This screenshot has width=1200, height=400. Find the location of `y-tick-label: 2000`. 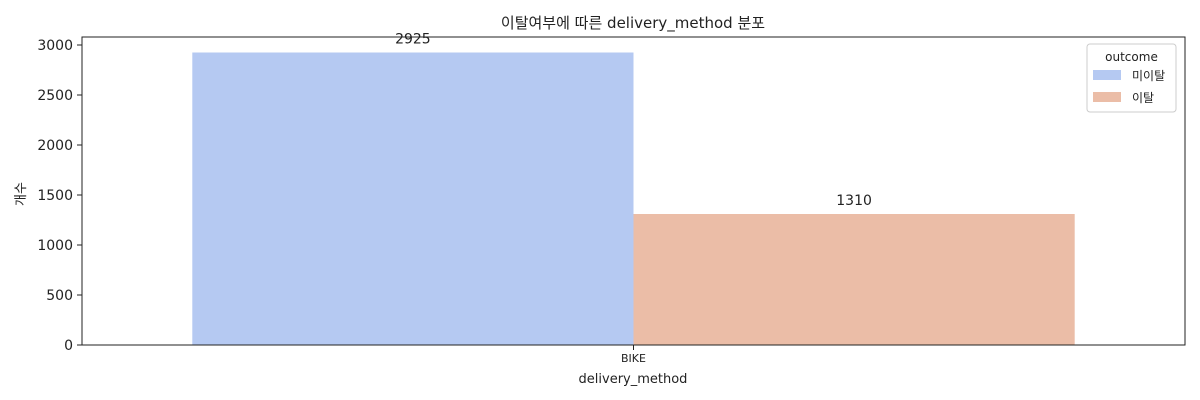

y-tick-label: 2000 is located at coordinates (55, 146).